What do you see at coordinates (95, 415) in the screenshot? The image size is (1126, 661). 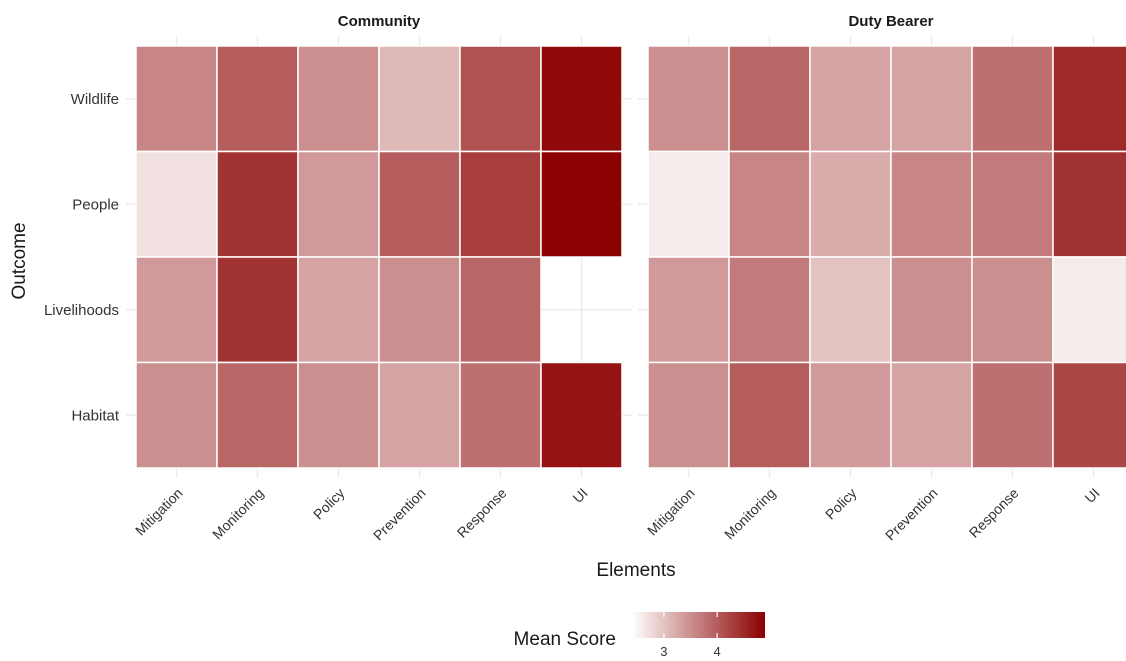 I see `y-tick-label-habitat: Habitat` at bounding box center [95, 415].